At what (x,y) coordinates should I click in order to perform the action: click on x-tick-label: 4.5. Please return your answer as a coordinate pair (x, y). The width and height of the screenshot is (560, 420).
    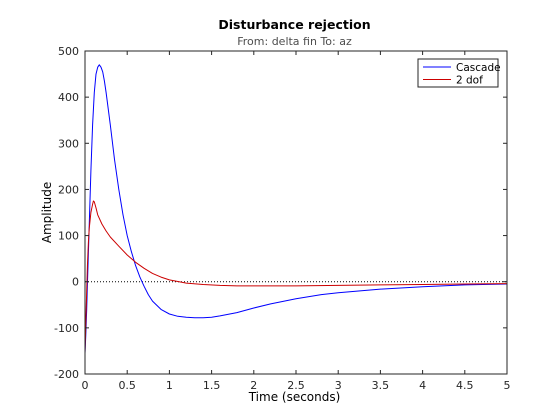
    Looking at the image, I should click on (465, 385).